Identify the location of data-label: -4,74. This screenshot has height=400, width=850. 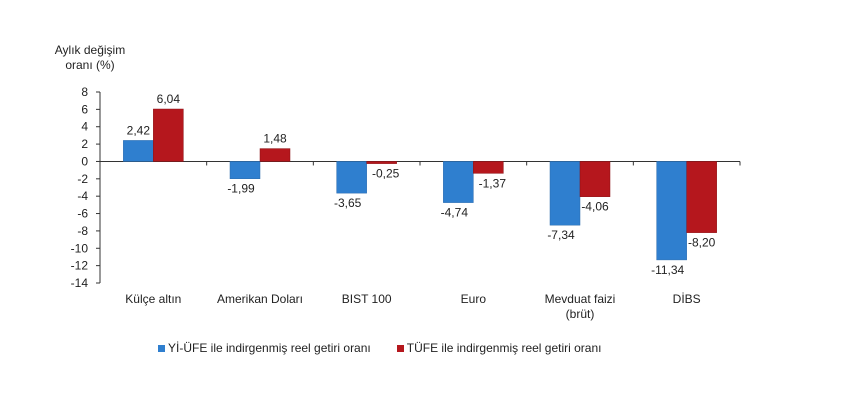
(455, 213).